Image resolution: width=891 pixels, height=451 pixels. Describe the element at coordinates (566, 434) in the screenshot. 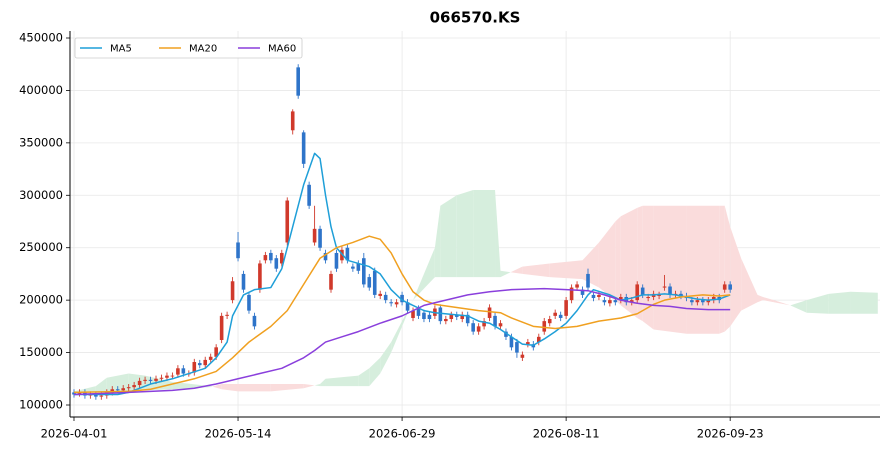

I see `x-tick-label: 2026-08-11` at that location.